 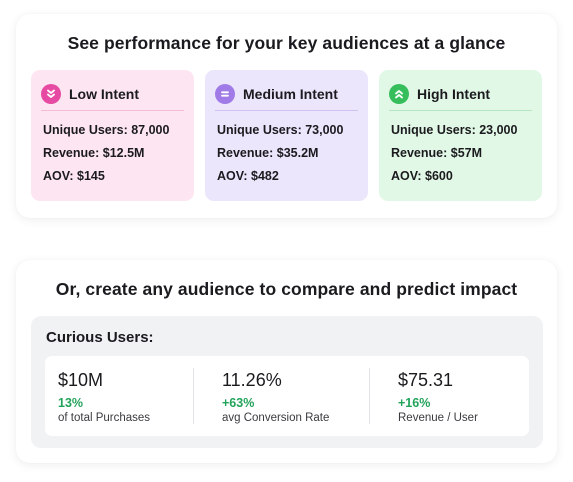 I want to click on metric-label: Revenue / User, so click(x=438, y=418).